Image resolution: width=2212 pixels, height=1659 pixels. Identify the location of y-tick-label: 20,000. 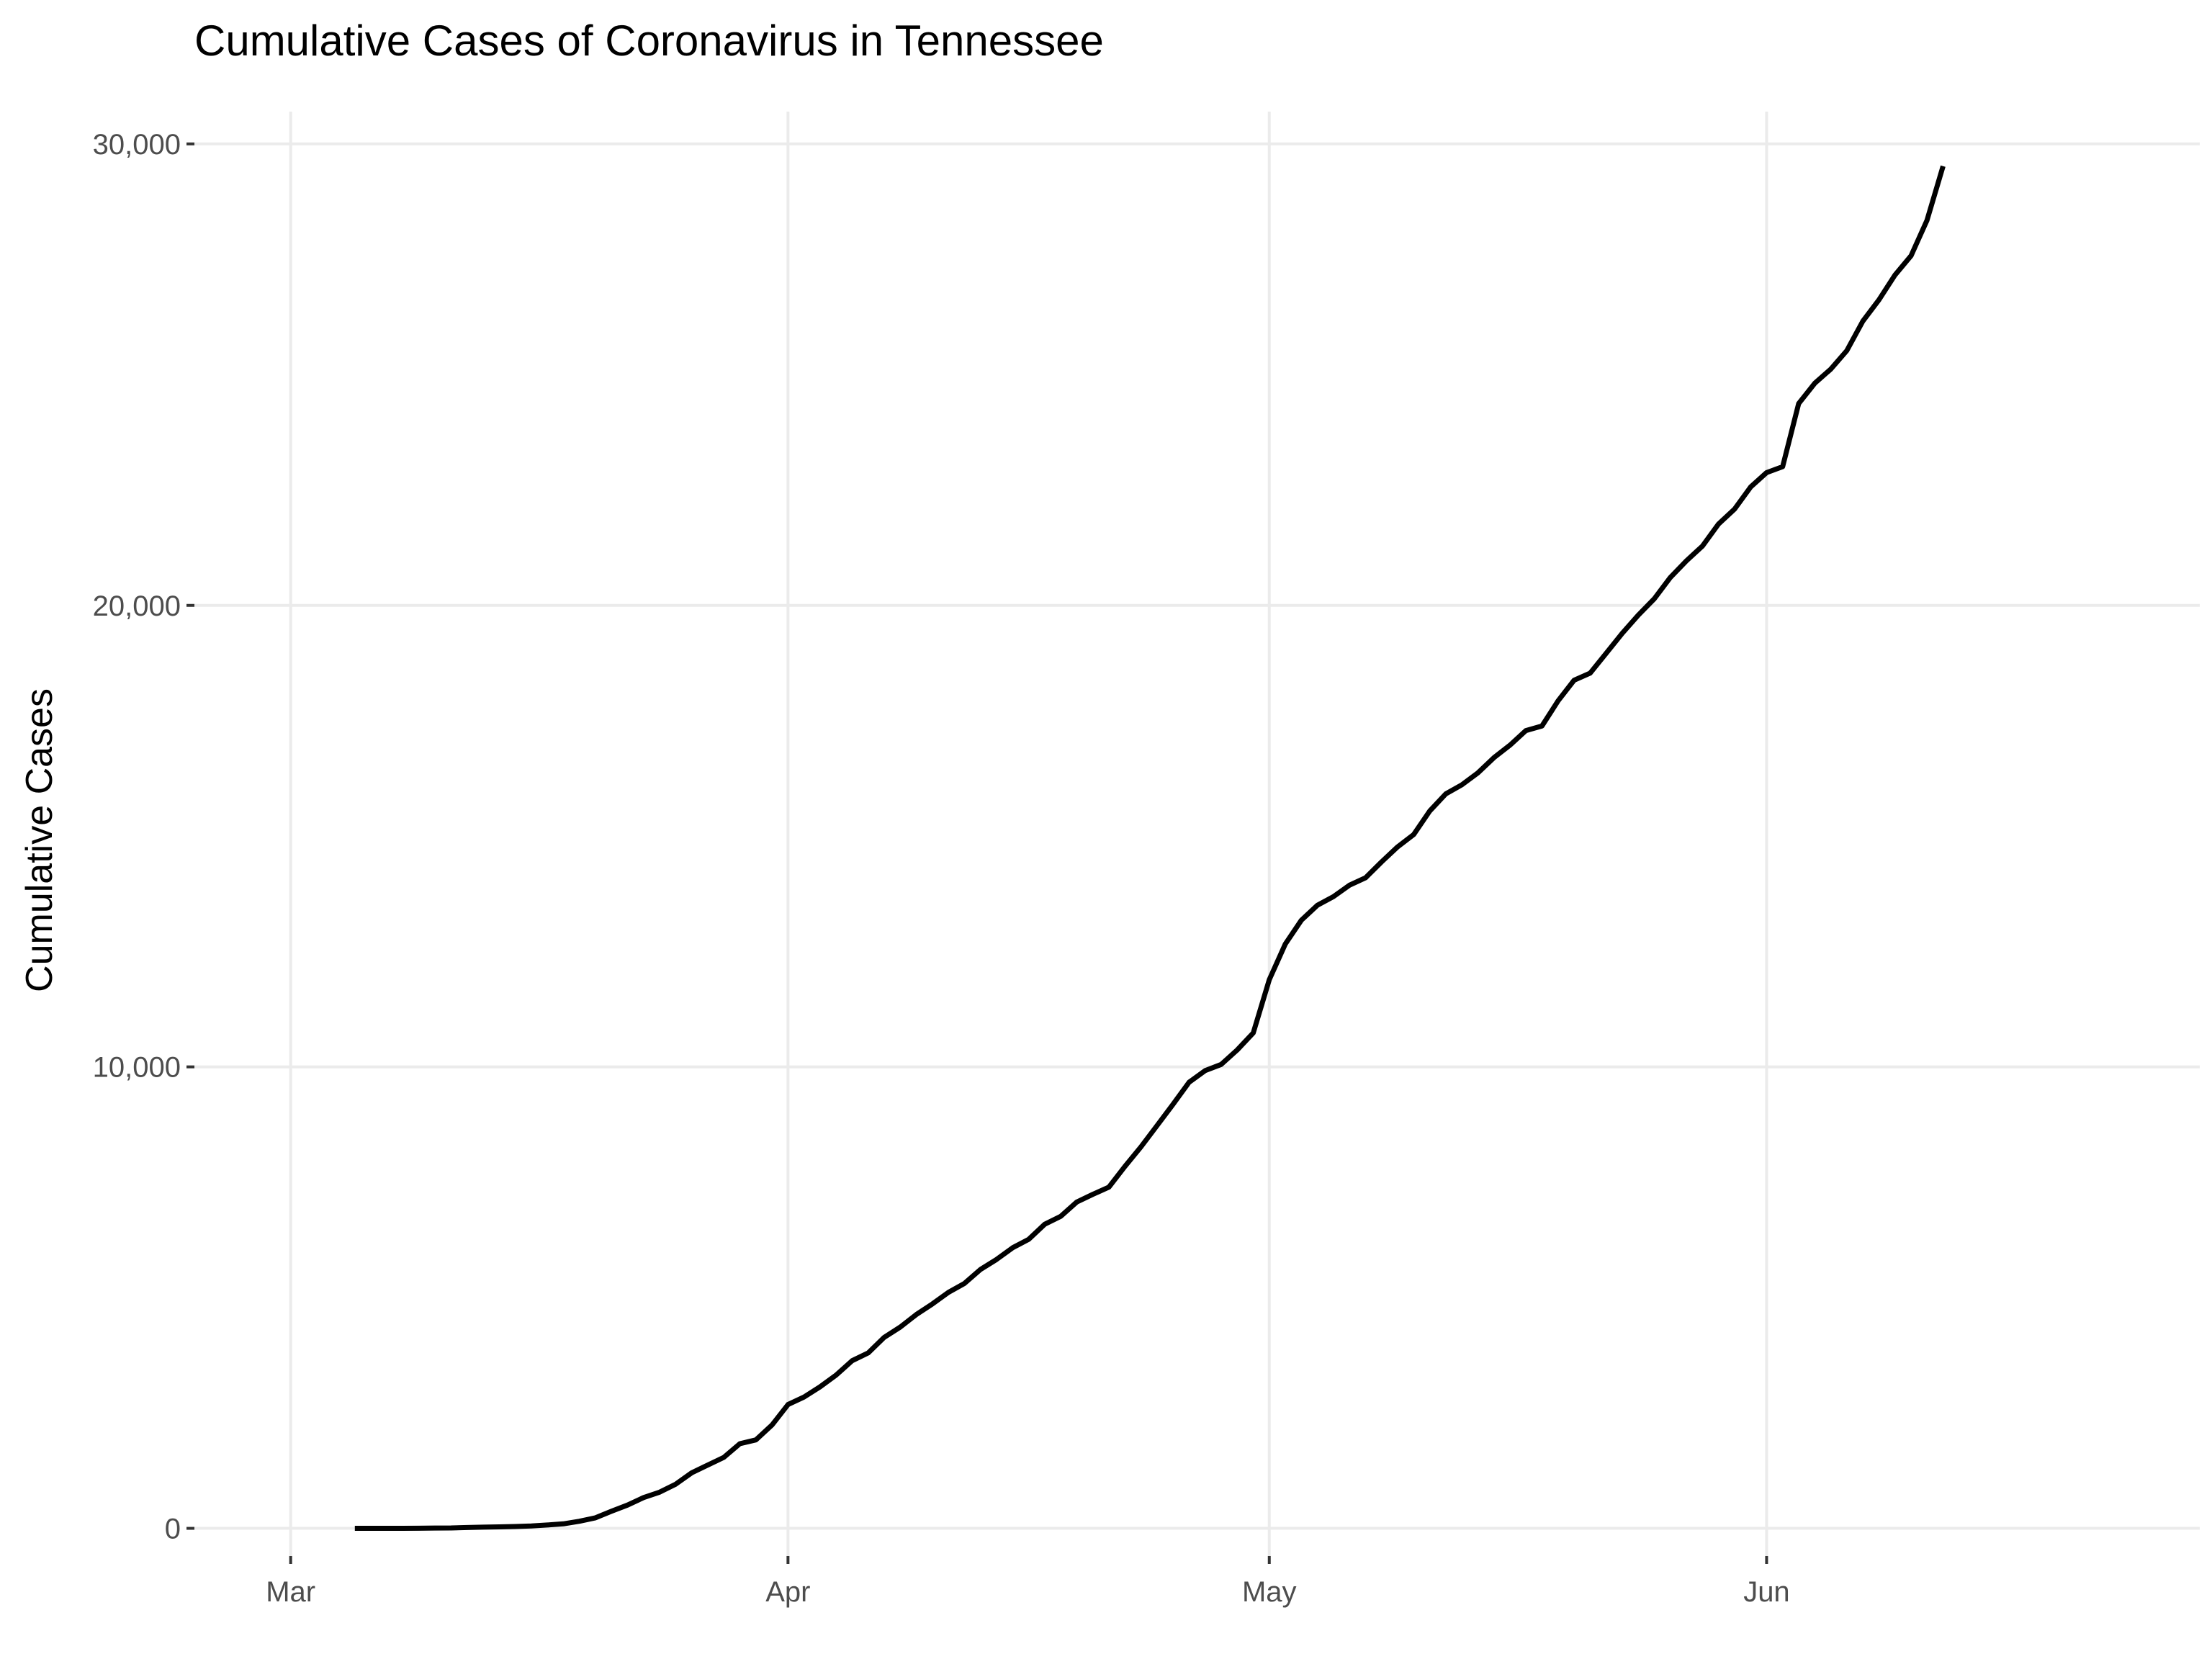
(137, 606).